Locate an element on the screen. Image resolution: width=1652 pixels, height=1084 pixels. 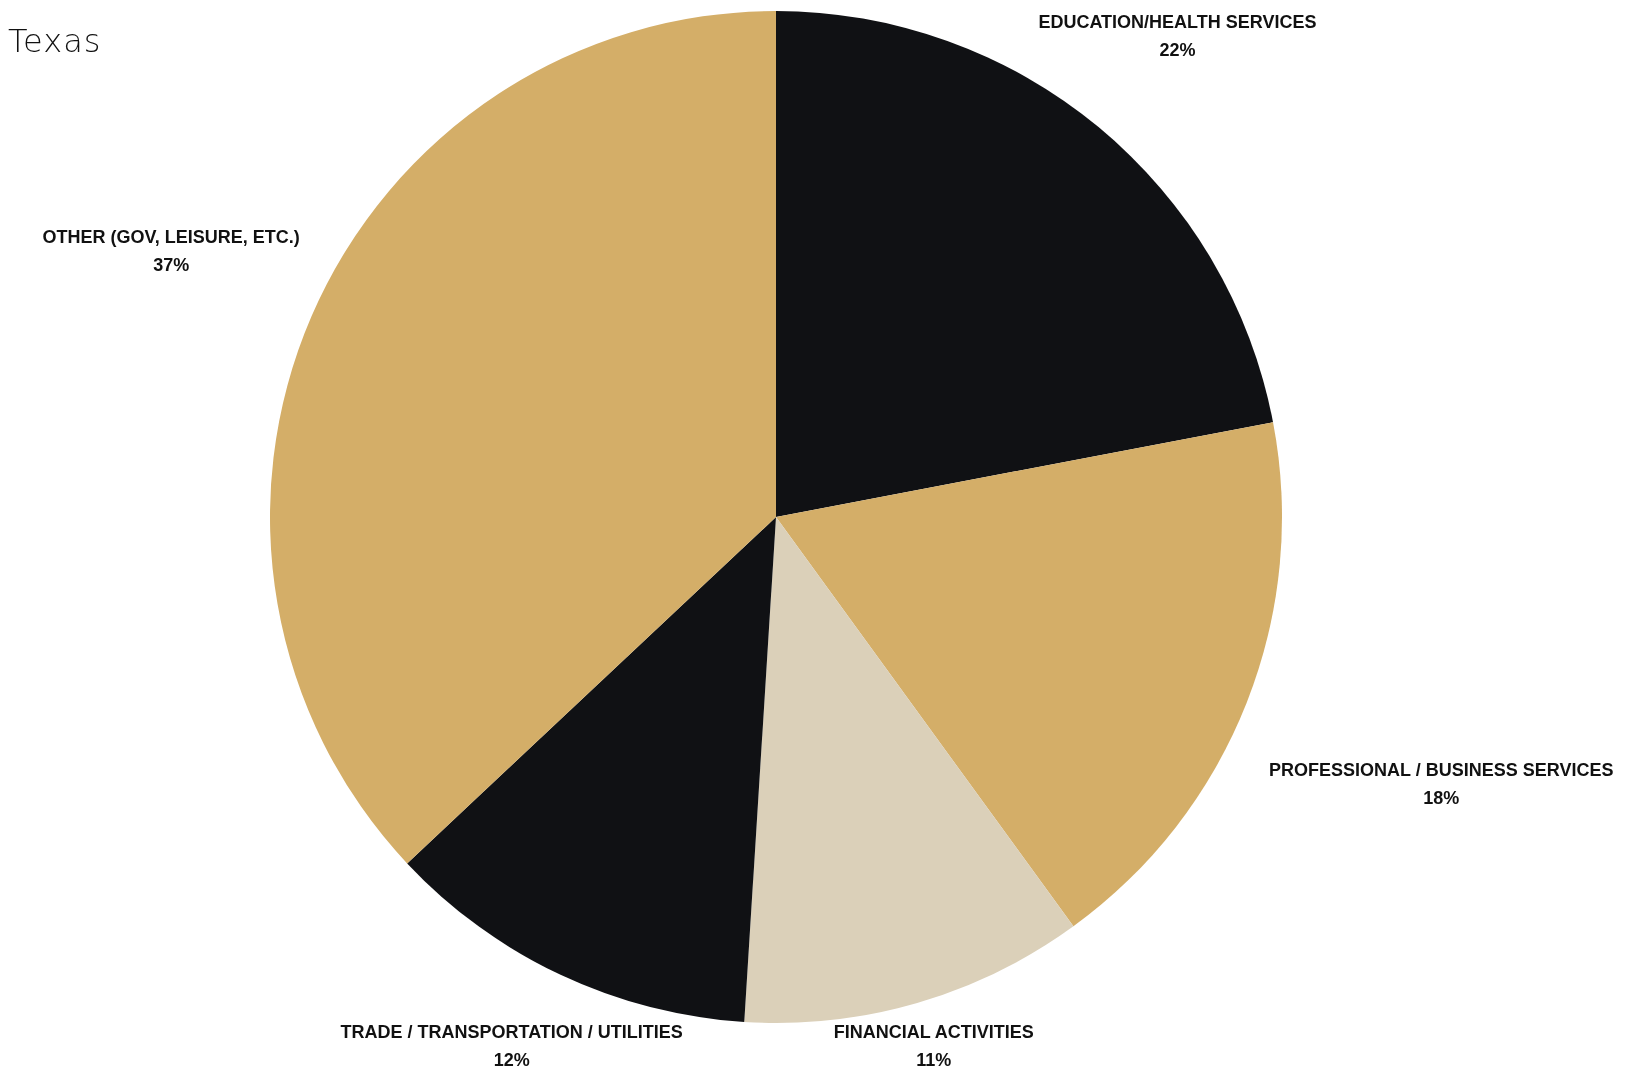
data-label: 12% is located at coordinates (511, 1060).